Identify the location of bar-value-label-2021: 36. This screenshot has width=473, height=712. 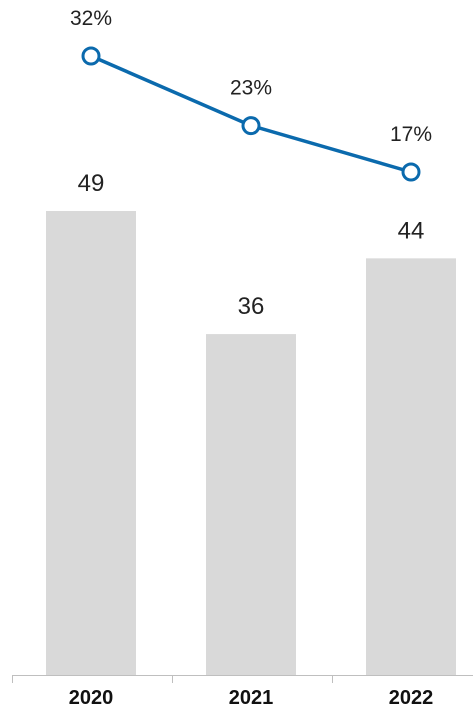
(251, 306).